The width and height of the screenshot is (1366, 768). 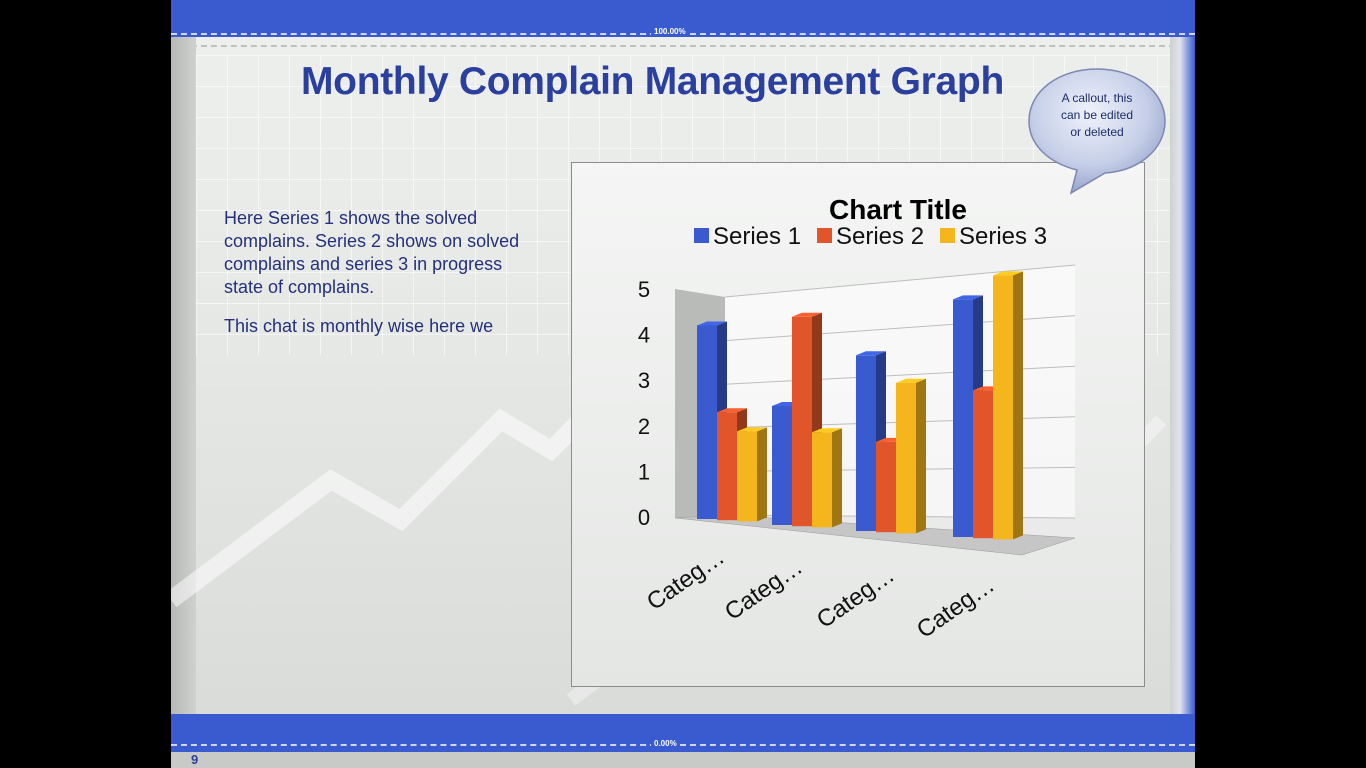 I want to click on bottom-band-label: 0.00%, so click(x=665, y=743).